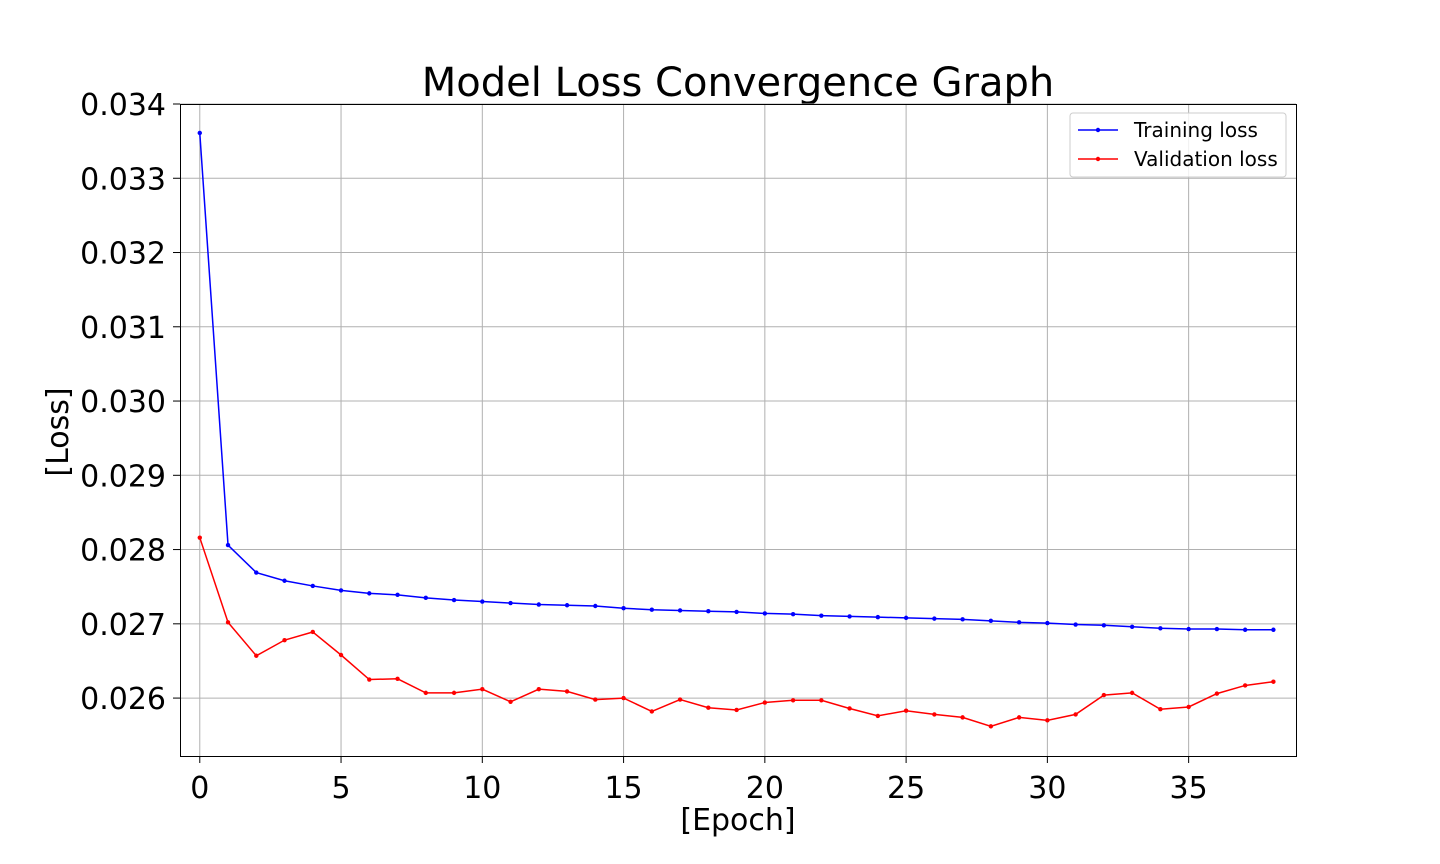 This screenshot has width=1440, height=864. I want to click on y-tick-label: 0.029, so click(123, 476).